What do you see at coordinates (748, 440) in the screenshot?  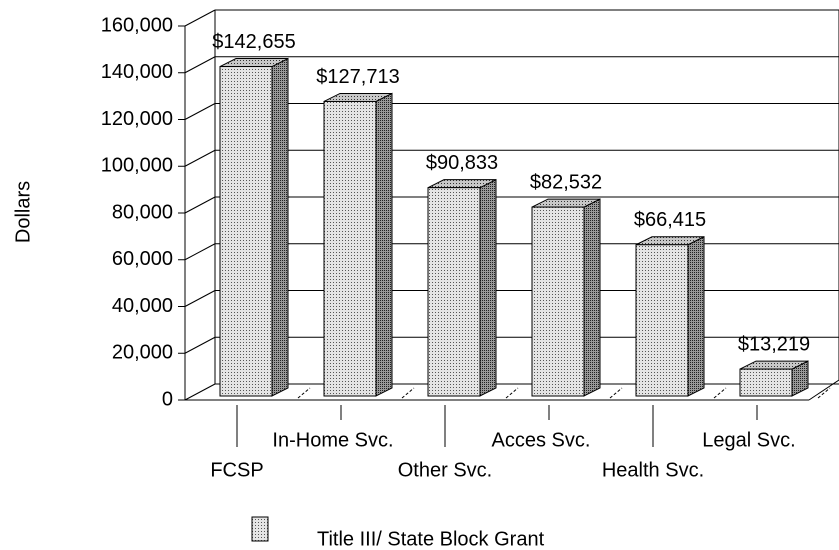 I see `x-tick-label: Legal Svc.` at bounding box center [748, 440].